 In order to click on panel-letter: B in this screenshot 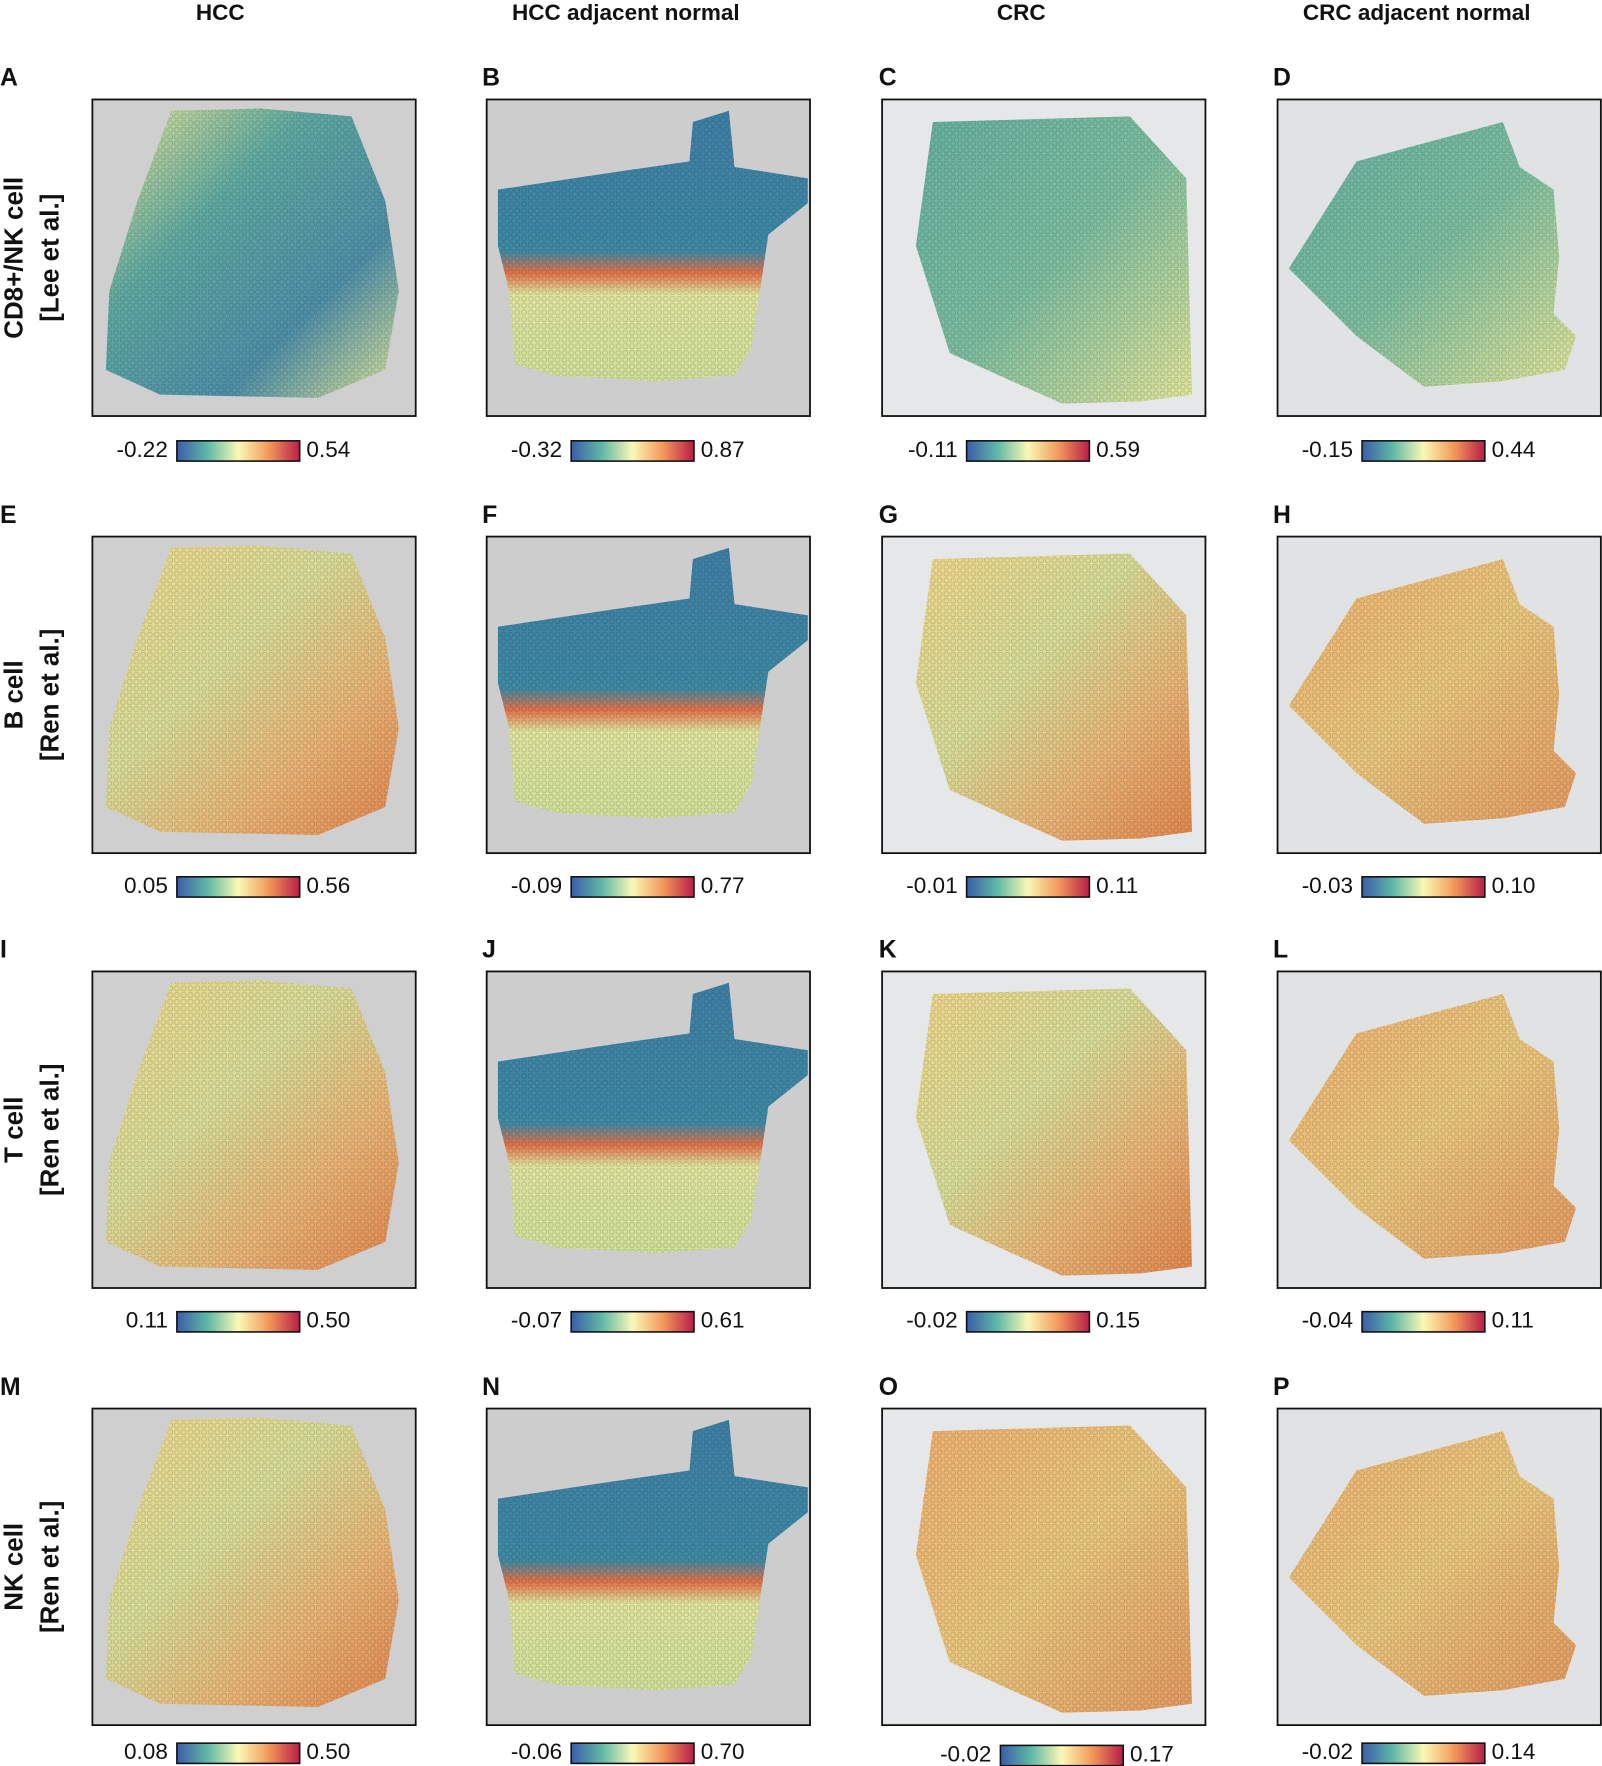, I will do `click(491, 78)`.